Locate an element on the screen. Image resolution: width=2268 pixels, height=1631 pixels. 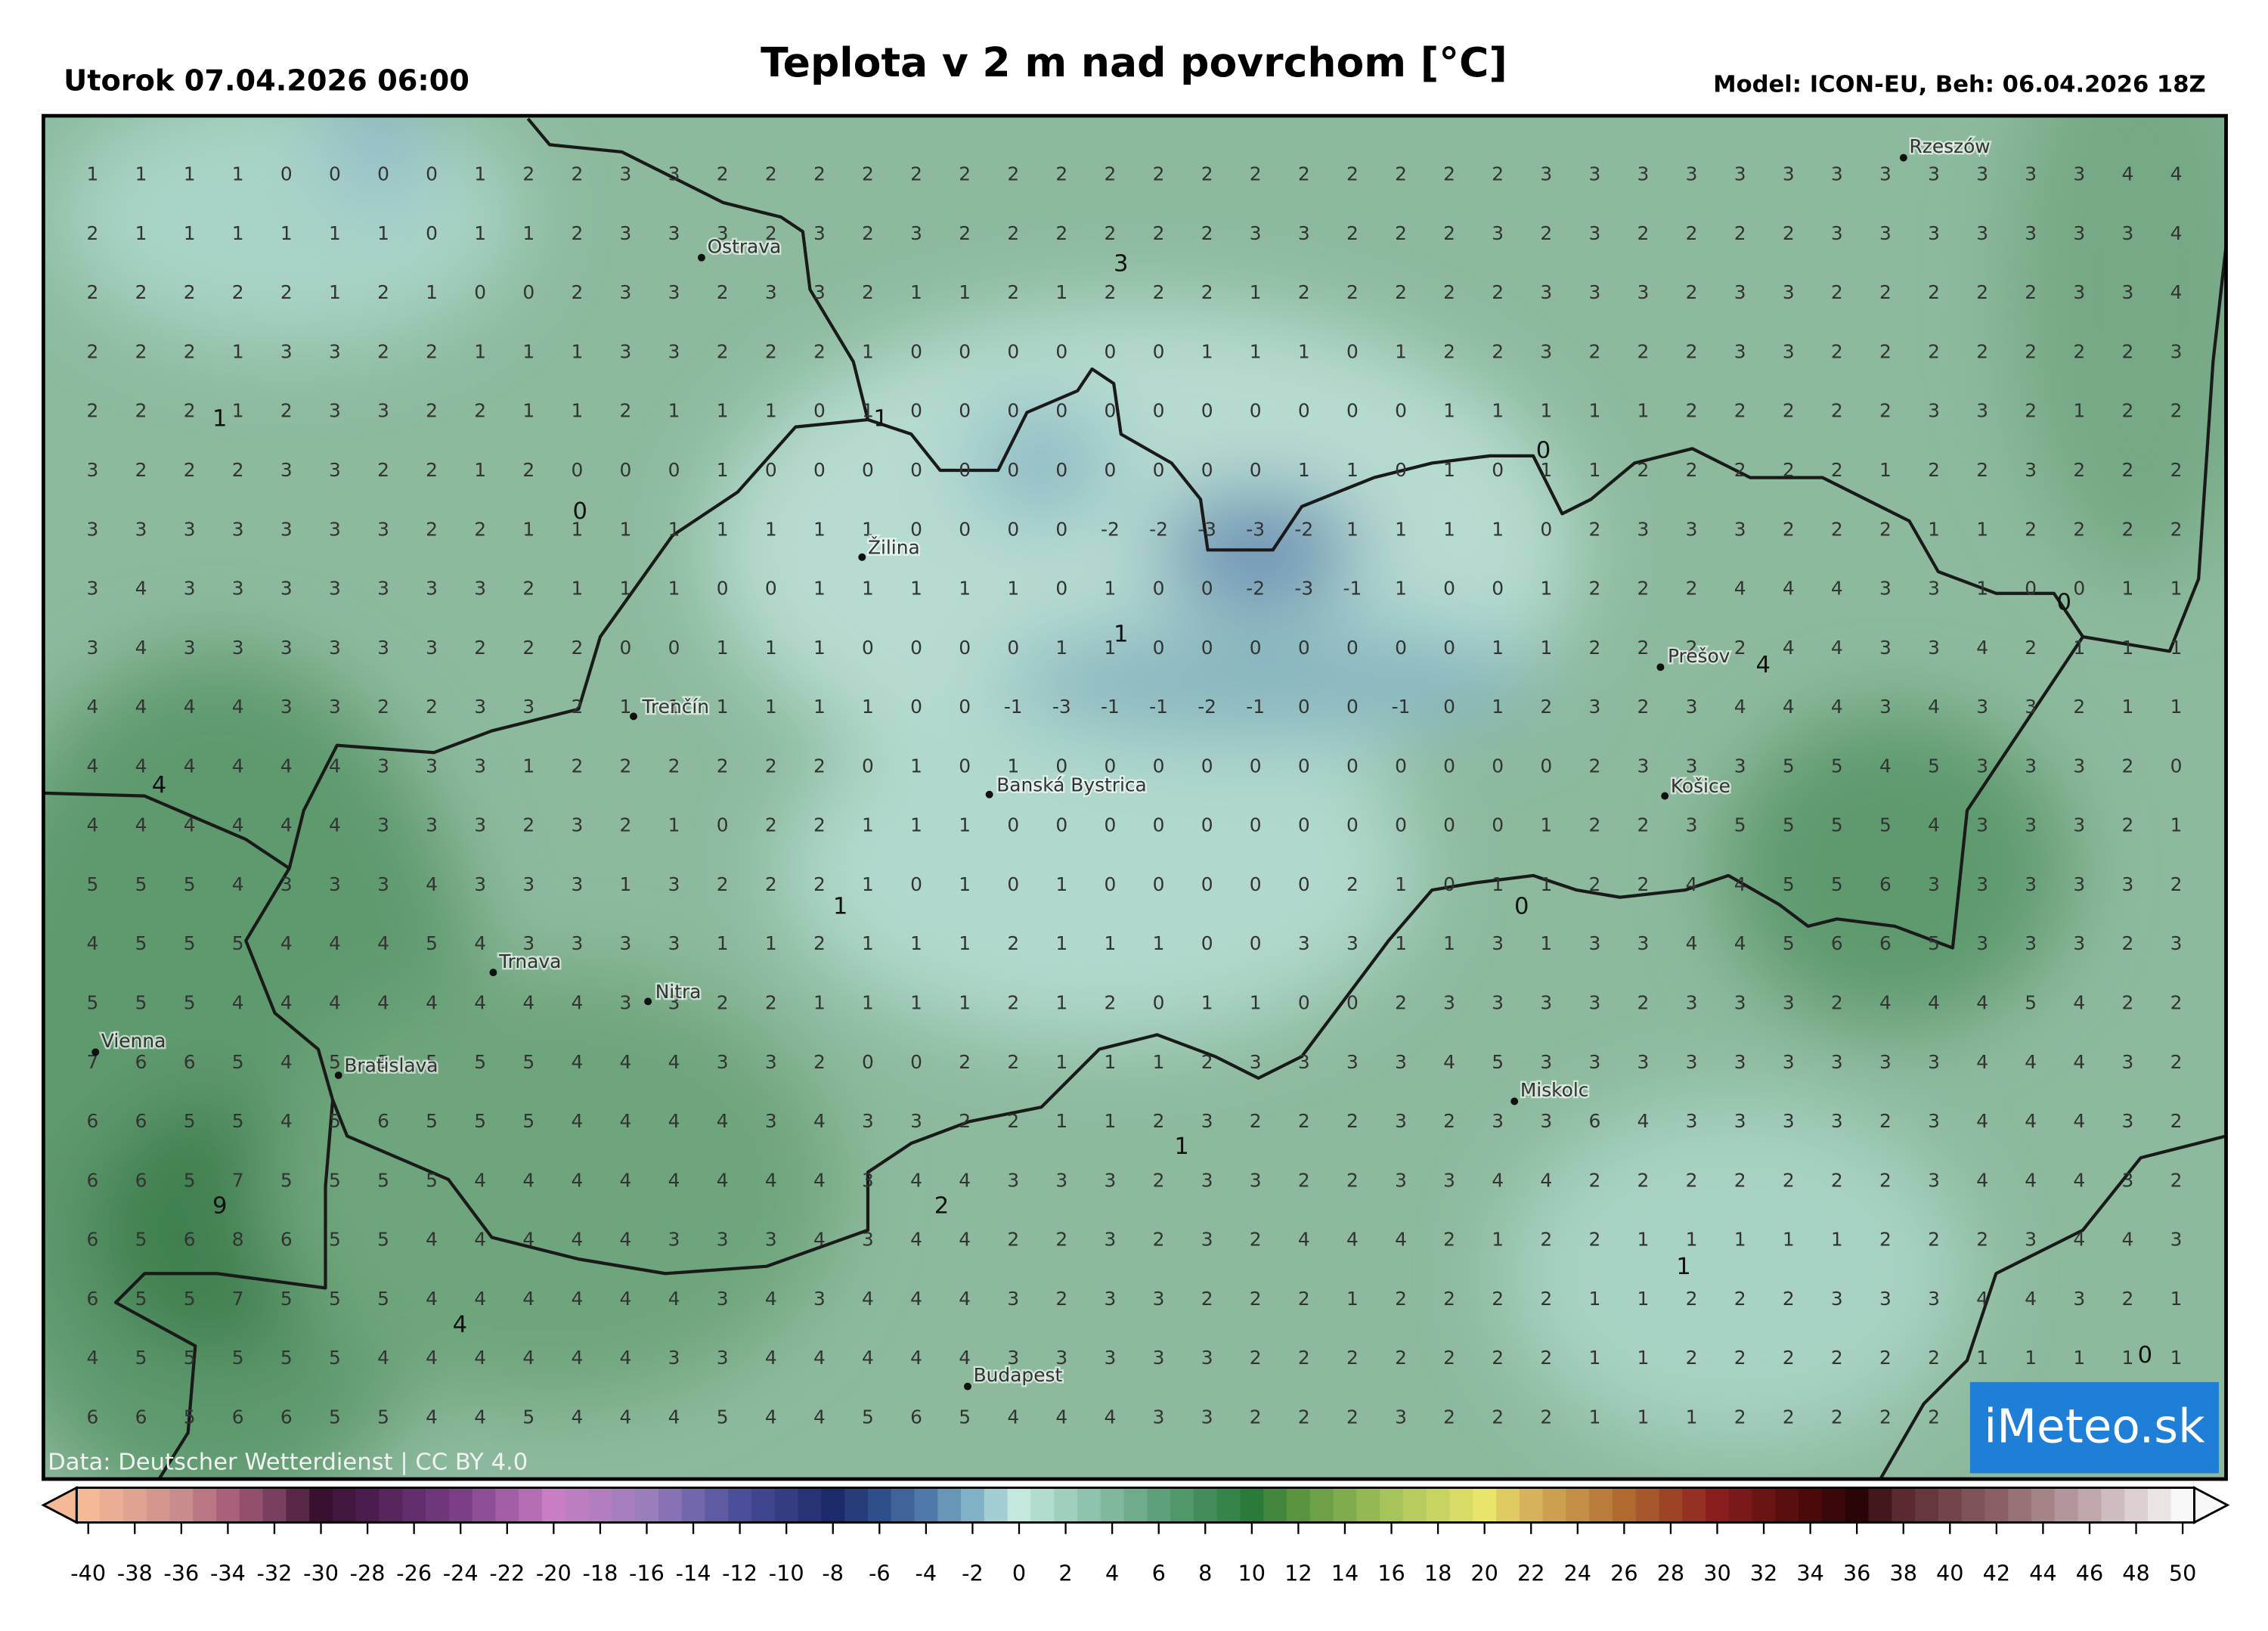
grid-value: -1 is located at coordinates (1110, 707).